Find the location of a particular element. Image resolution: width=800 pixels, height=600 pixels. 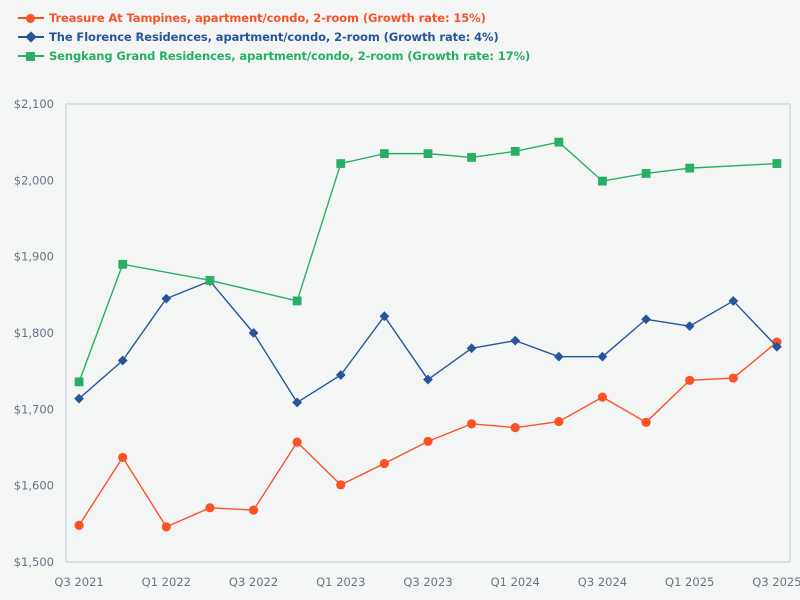

x-tick-label: Q3 2022 is located at coordinates (253, 582).